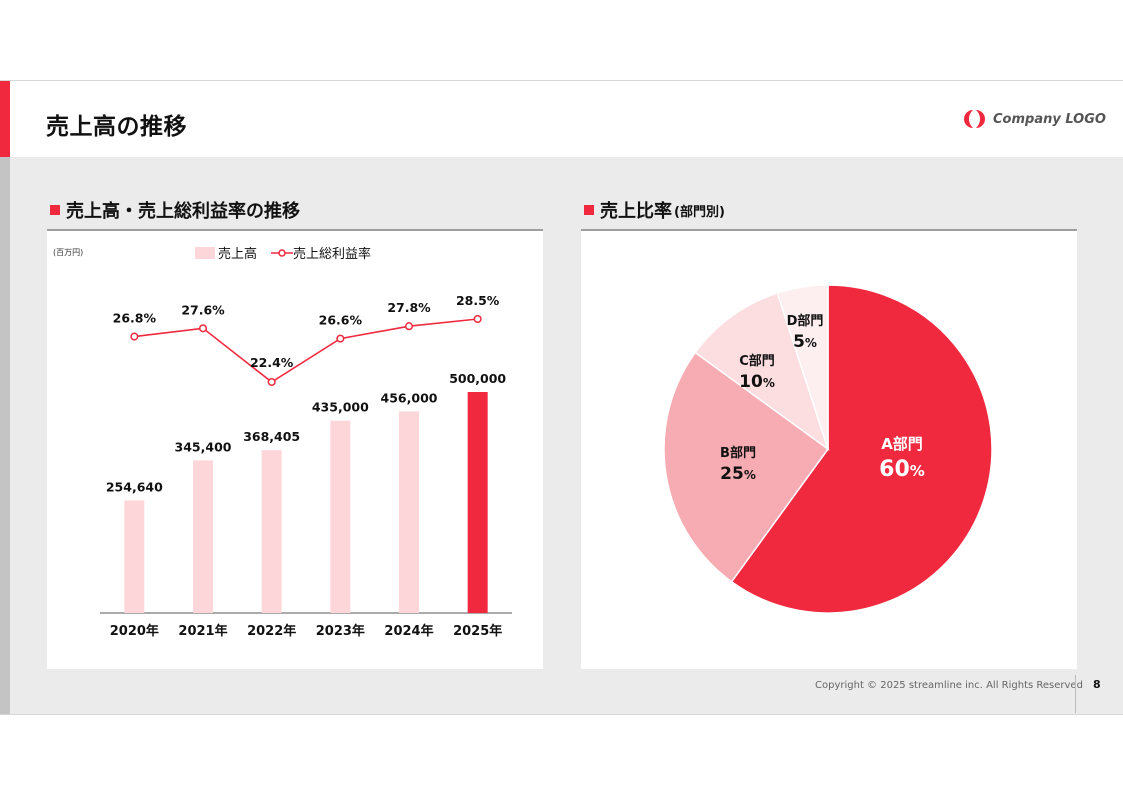 Image resolution: width=1123 pixels, height=794 pixels. What do you see at coordinates (202, 631) in the screenshot?
I see `x-tick-label: 2021年` at bounding box center [202, 631].